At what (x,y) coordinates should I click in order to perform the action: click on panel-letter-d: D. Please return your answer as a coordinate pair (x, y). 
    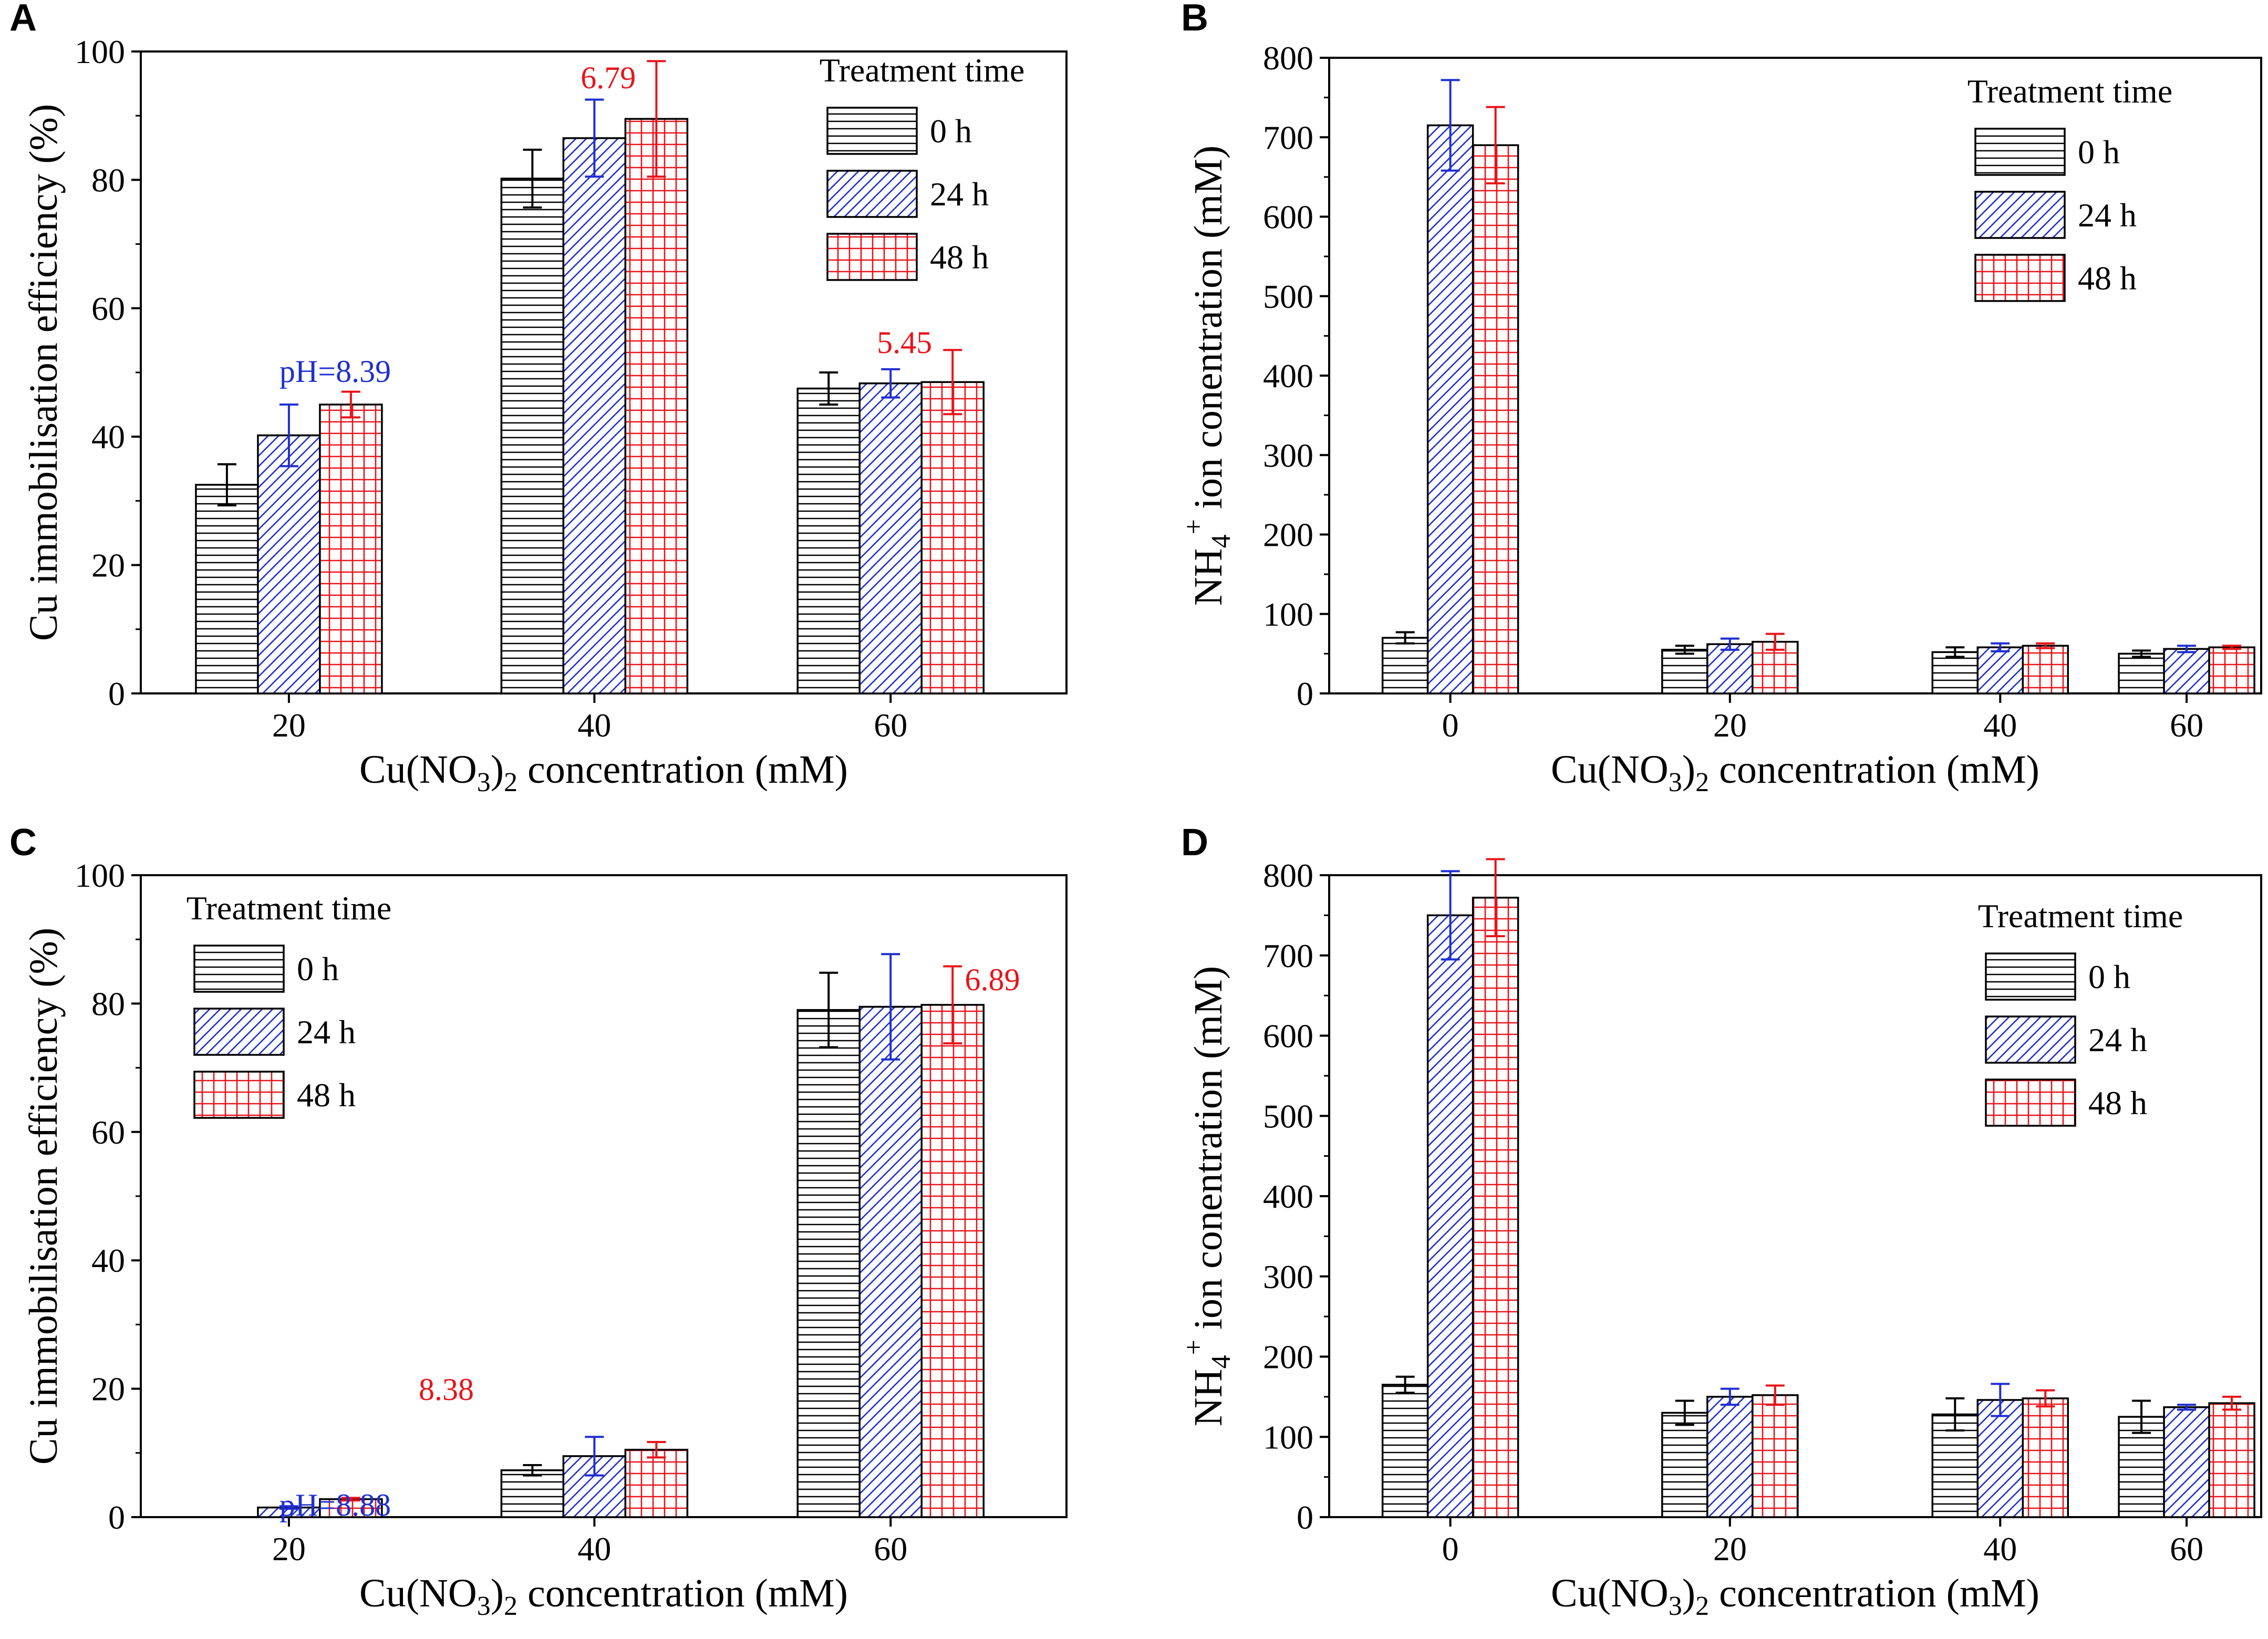
    Looking at the image, I should click on (1194, 843).